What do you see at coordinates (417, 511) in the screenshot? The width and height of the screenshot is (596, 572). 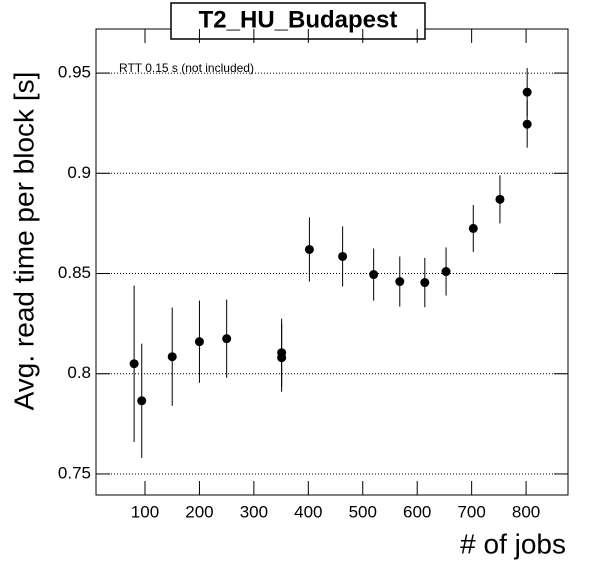 I see `x-tick-label: 600` at bounding box center [417, 511].